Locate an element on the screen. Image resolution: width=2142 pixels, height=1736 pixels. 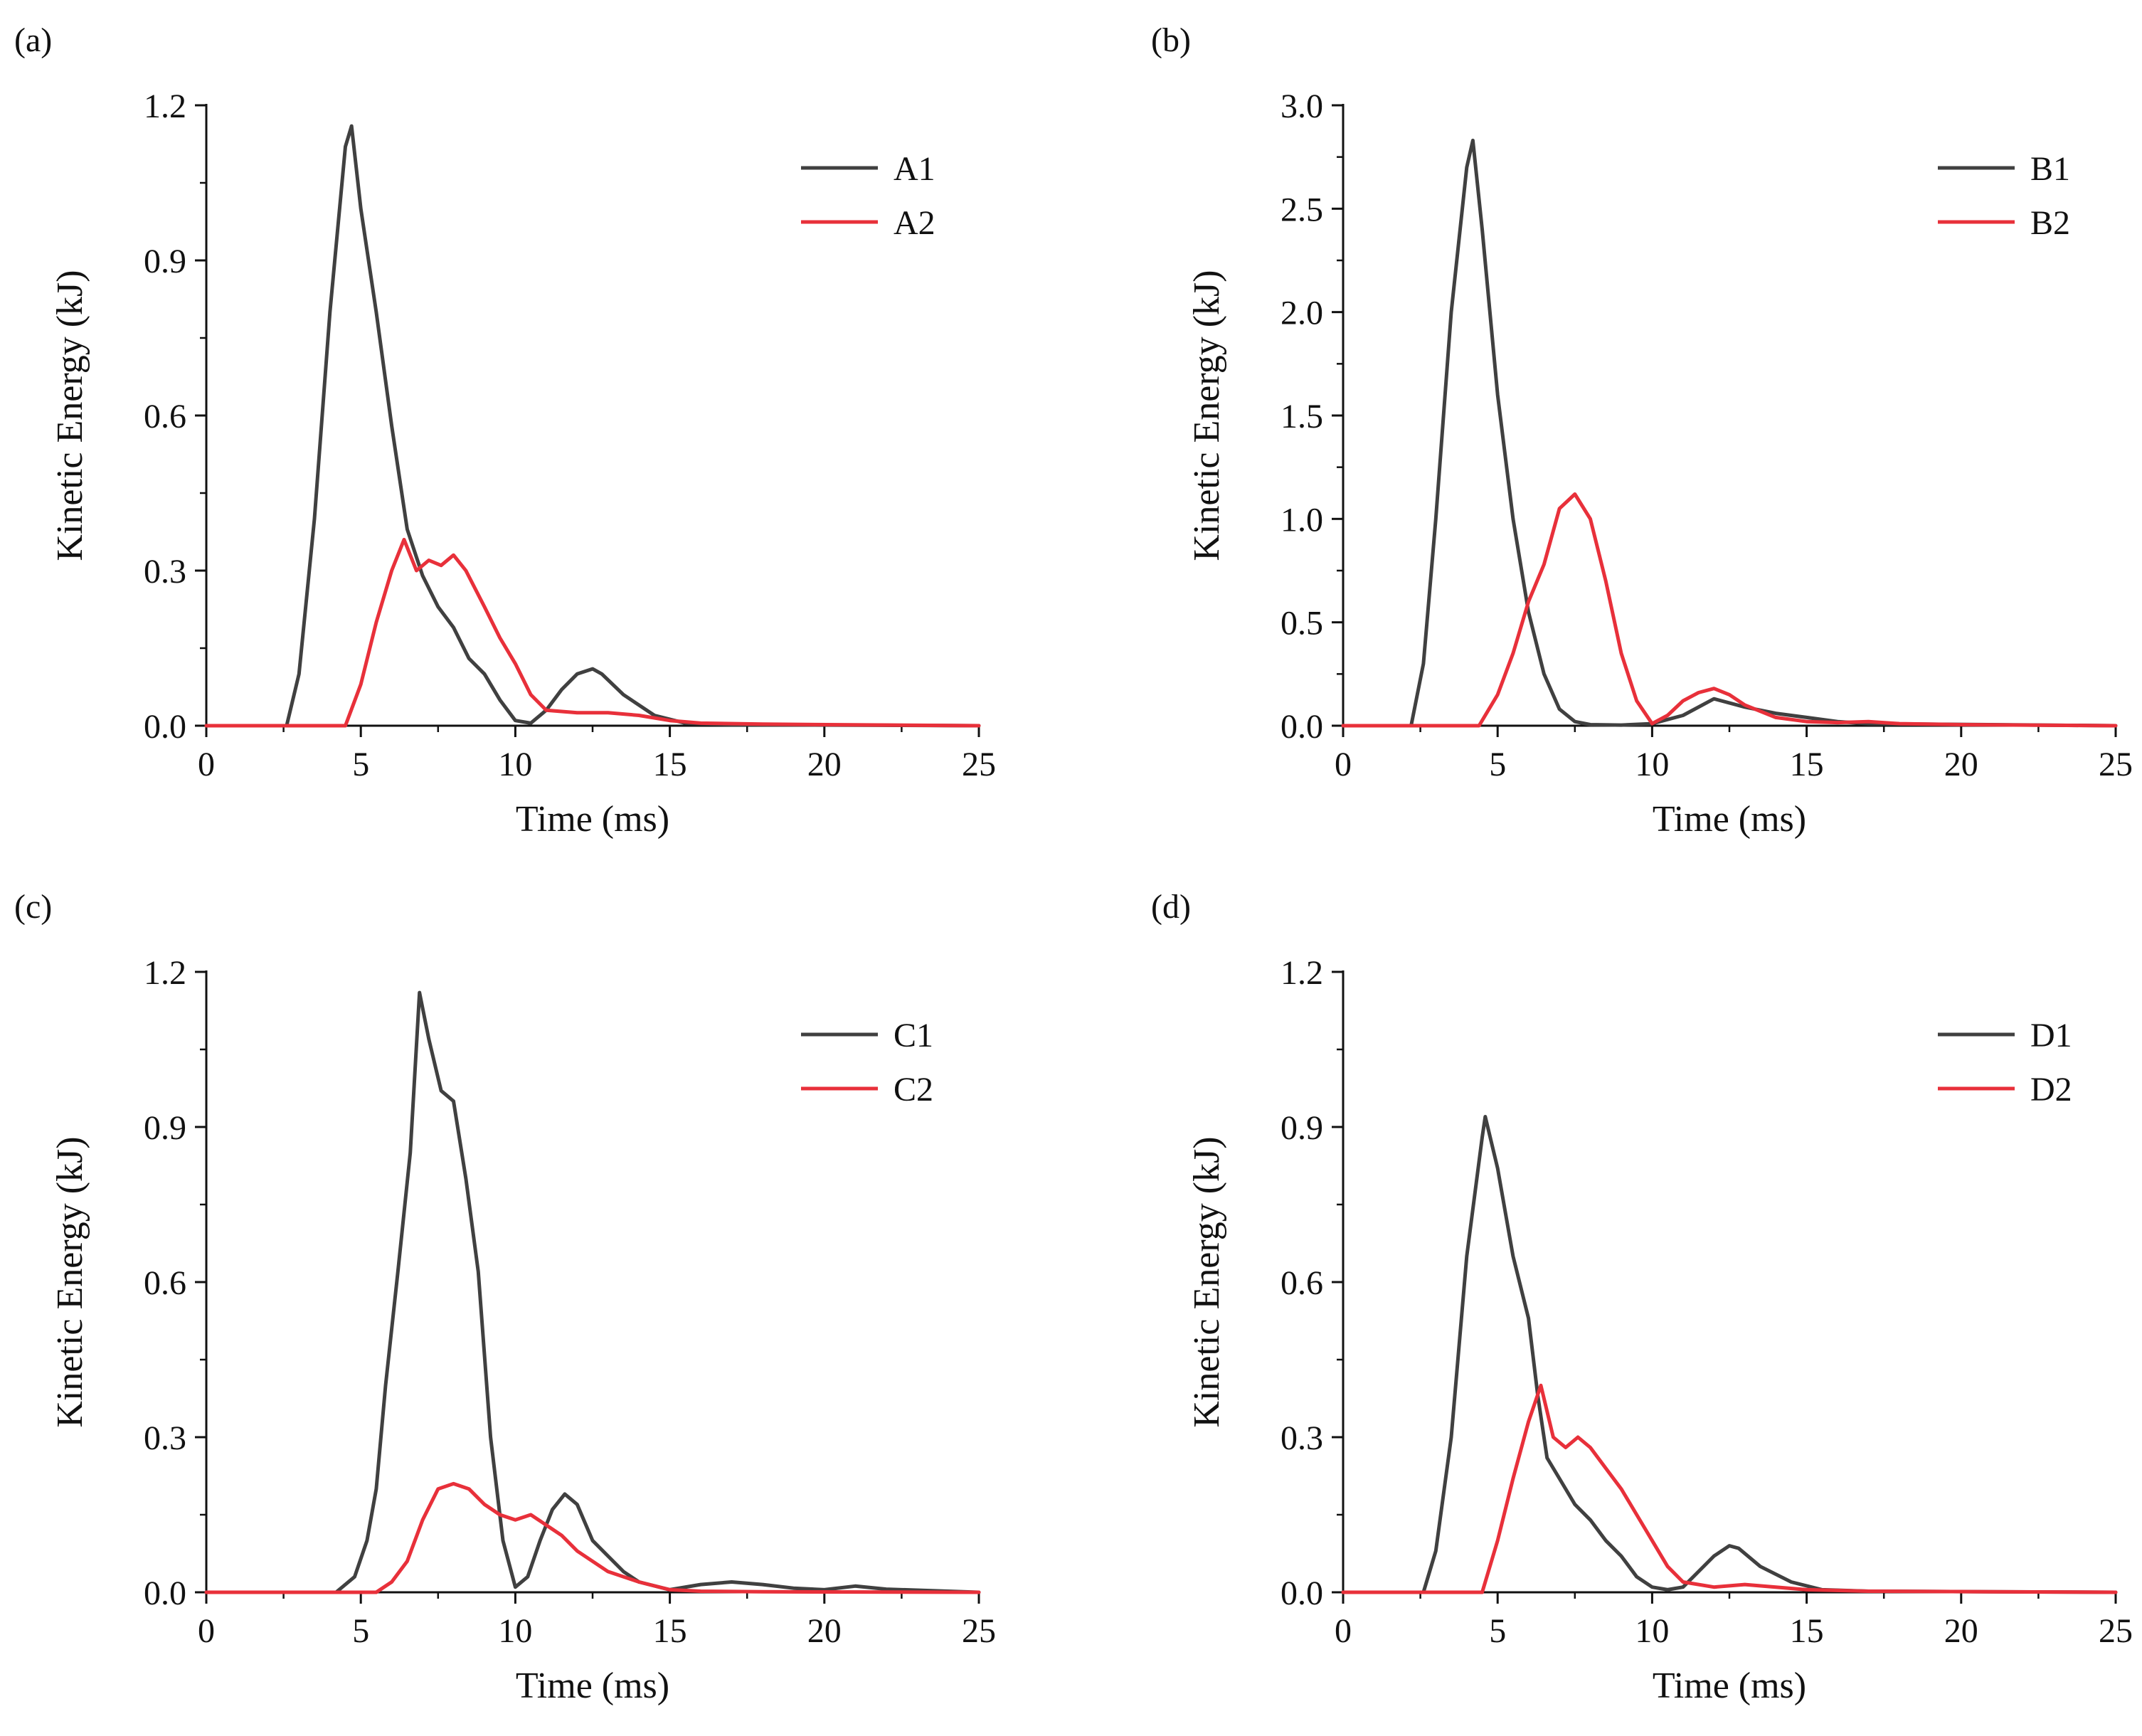
series-line-b1 is located at coordinates (1729, 433).